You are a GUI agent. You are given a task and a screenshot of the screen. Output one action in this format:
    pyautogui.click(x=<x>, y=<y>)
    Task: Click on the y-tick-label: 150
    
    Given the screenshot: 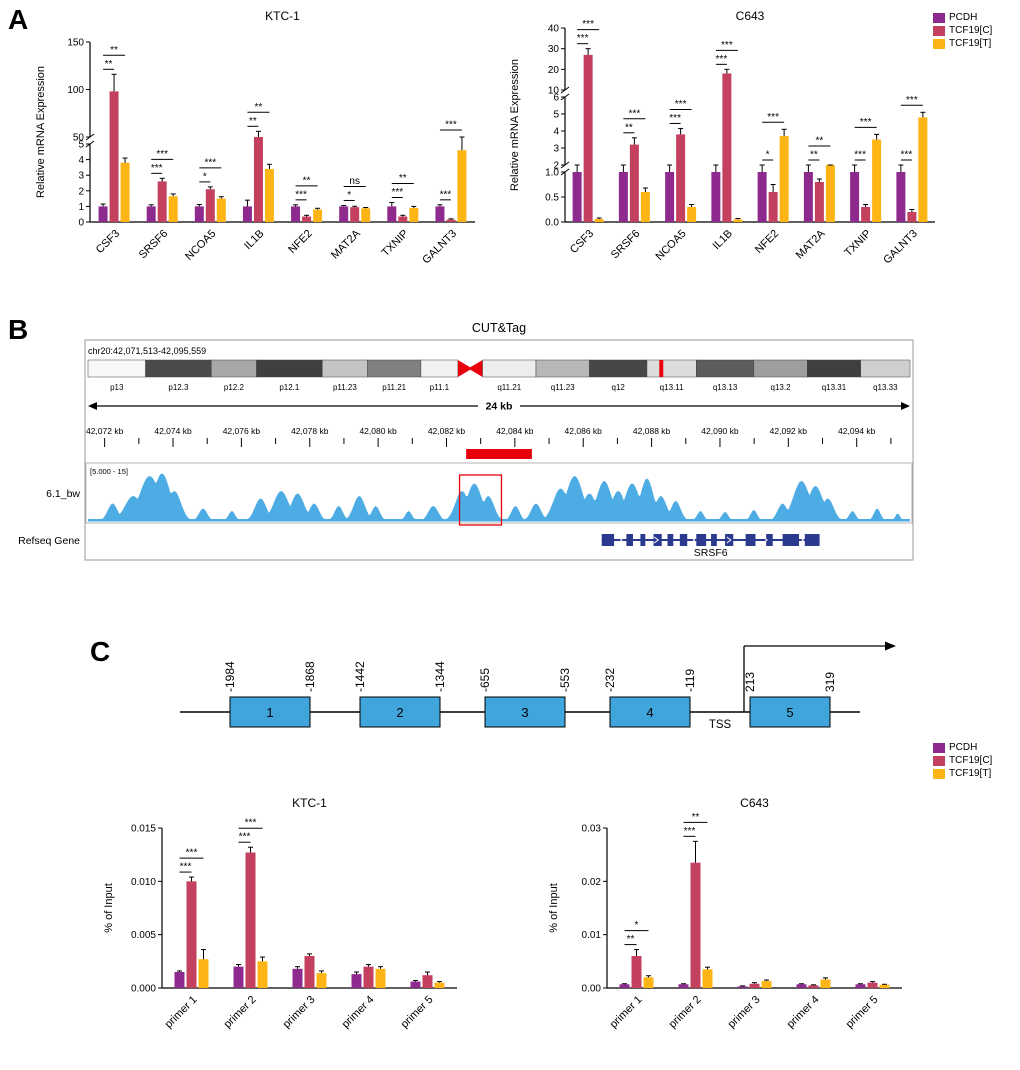 What is the action you would take?
    pyautogui.click(x=75, y=43)
    